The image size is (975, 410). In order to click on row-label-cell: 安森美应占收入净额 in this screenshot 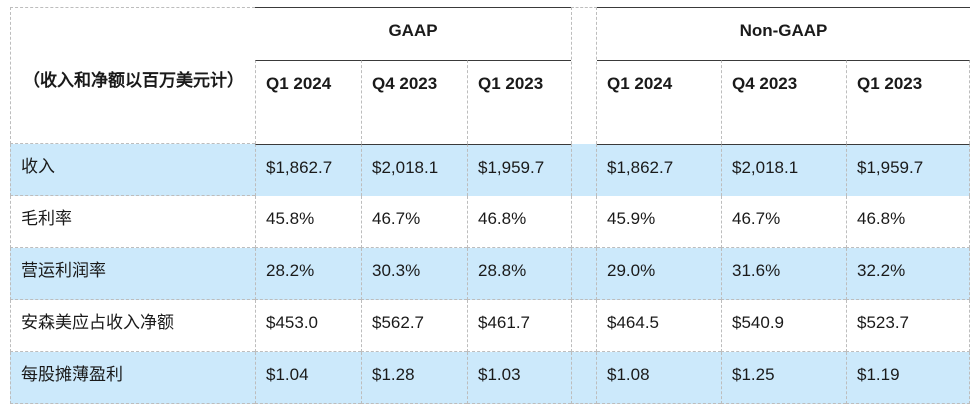, I will do `click(132, 326)`.